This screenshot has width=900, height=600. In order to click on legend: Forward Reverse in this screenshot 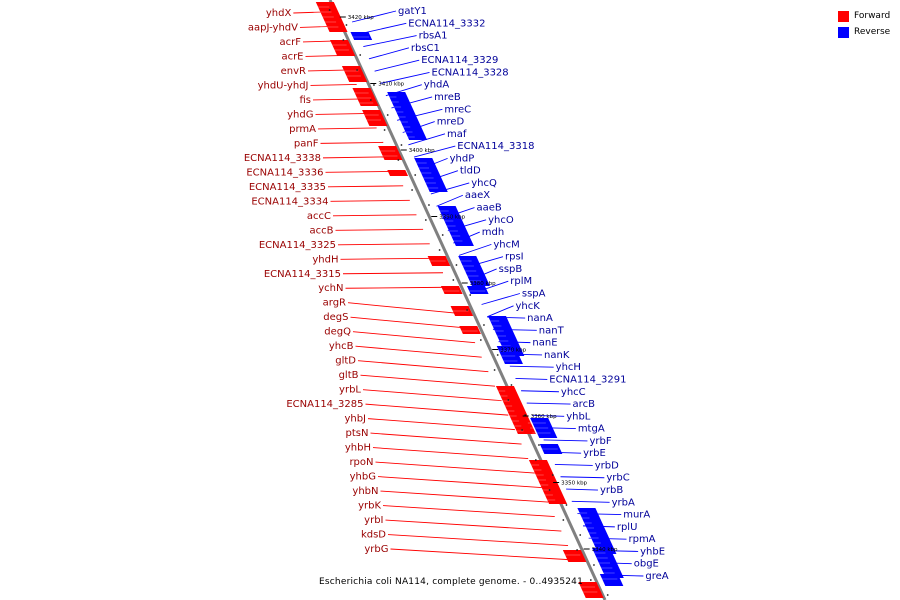, I will do `click(868, 24)`.